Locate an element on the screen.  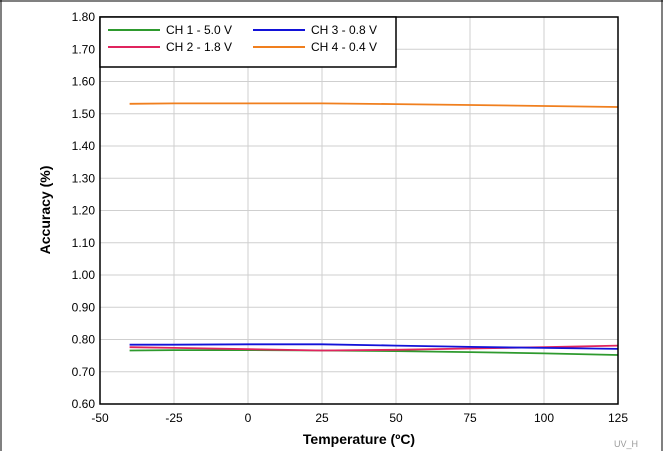
y-tick-label: 1.80 is located at coordinates (84, 17).